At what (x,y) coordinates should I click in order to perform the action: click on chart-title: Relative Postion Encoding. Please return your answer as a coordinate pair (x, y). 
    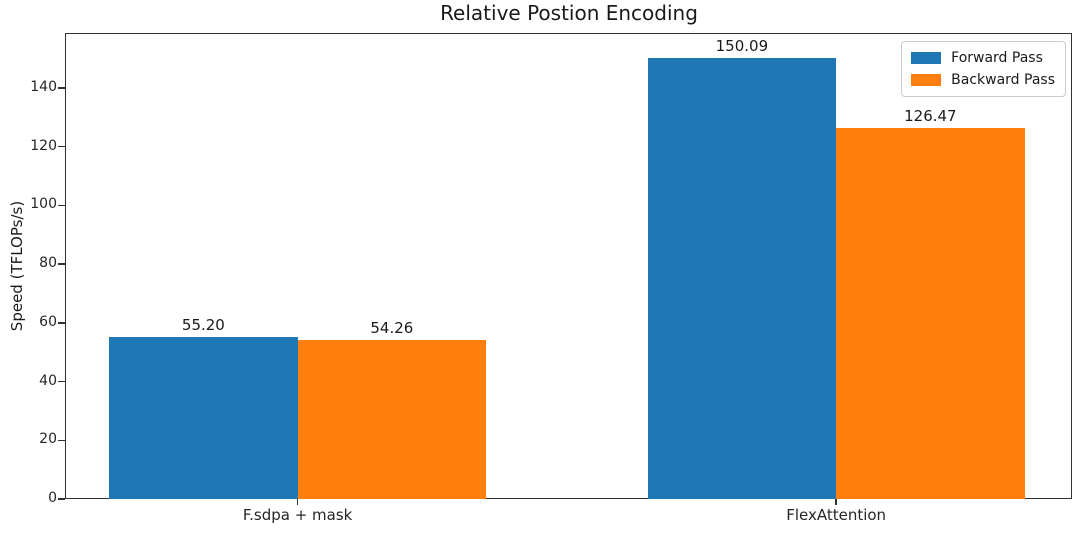
    Looking at the image, I should click on (569, 13).